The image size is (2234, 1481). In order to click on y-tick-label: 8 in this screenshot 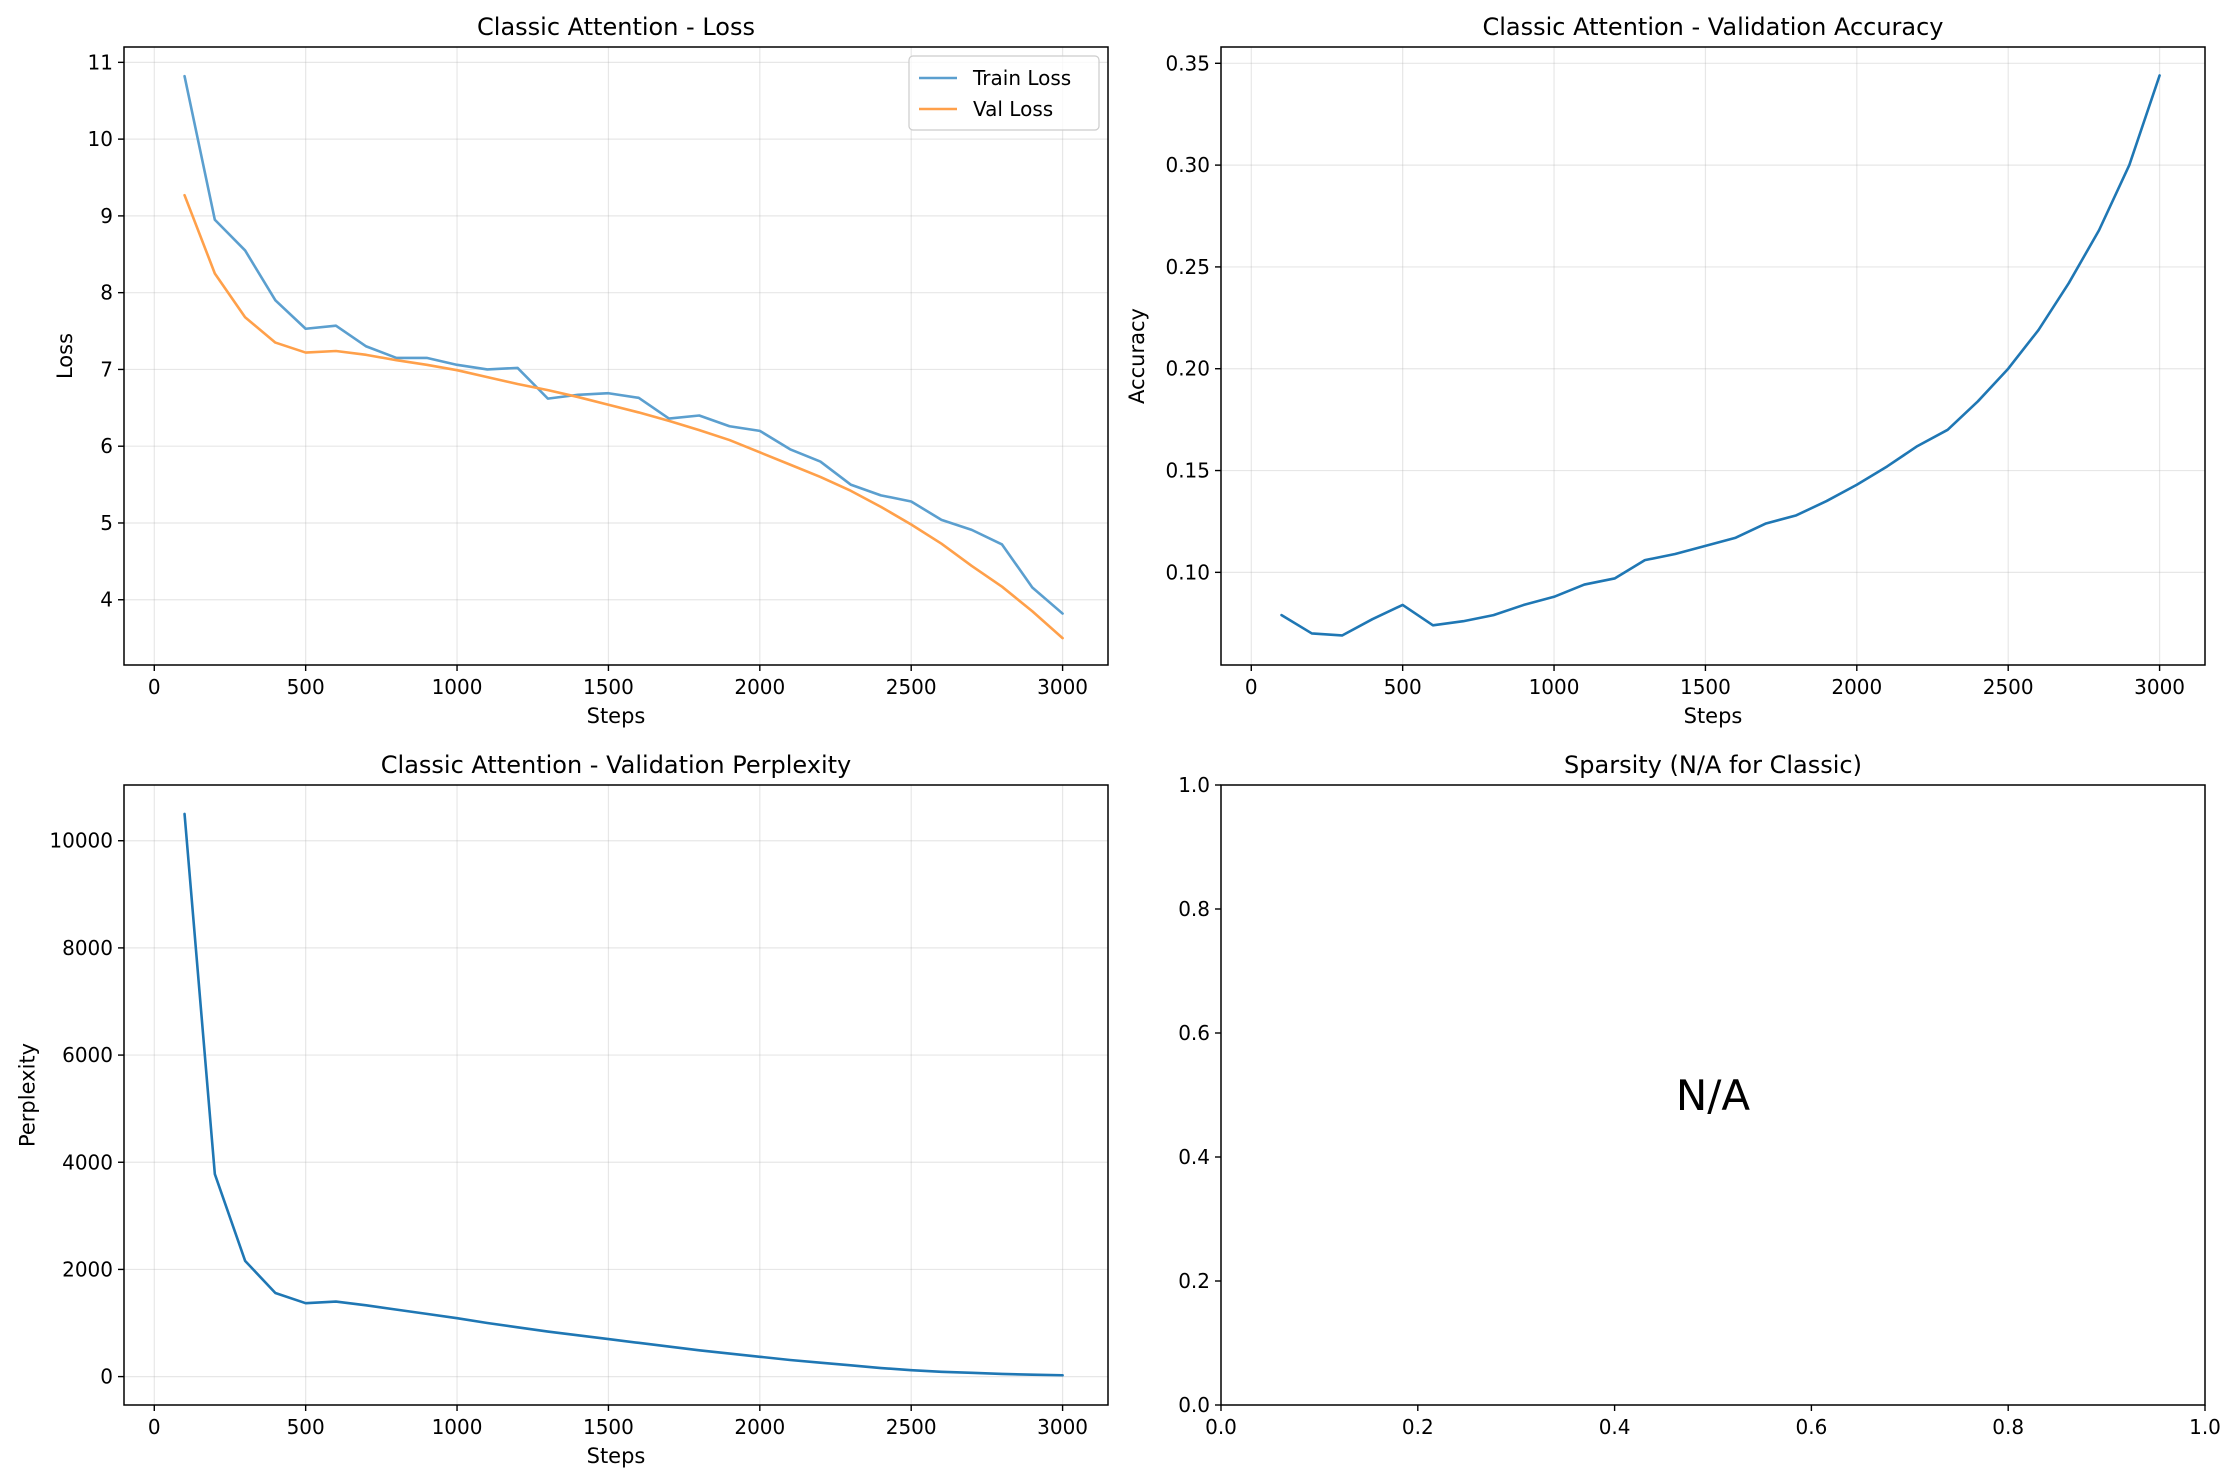, I will do `click(106, 293)`.